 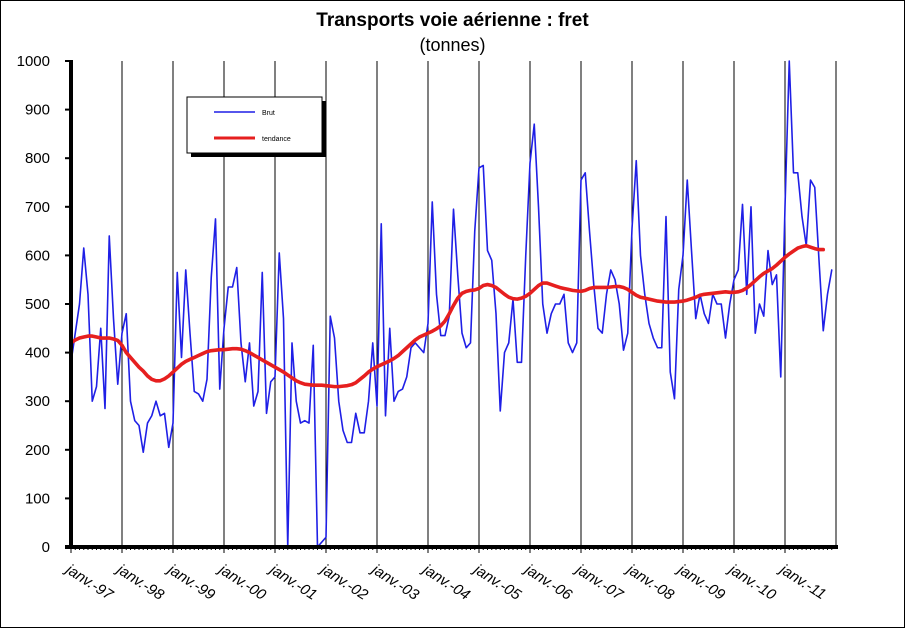 I want to click on x-tick-label-janv.-00: janv.-00, so click(x=241, y=582).